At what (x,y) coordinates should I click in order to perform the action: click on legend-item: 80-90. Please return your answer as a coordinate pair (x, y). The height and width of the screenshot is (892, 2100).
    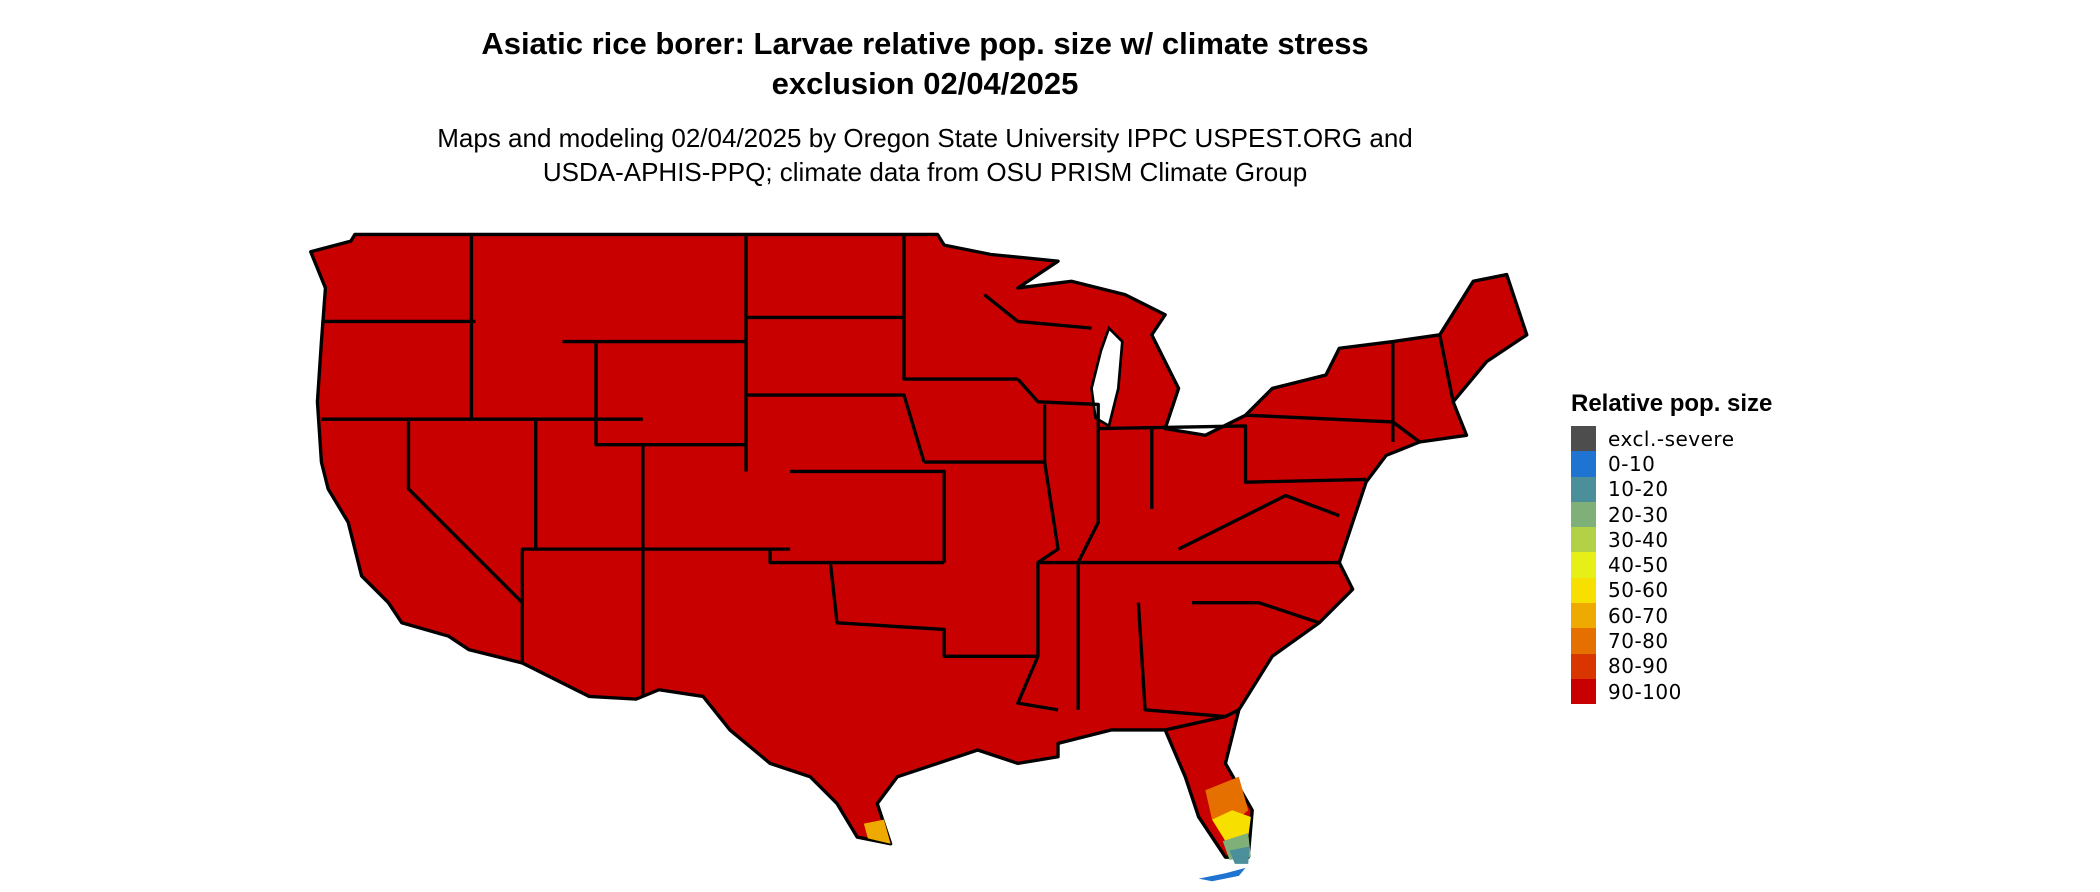
    Looking at the image, I should click on (1671, 666).